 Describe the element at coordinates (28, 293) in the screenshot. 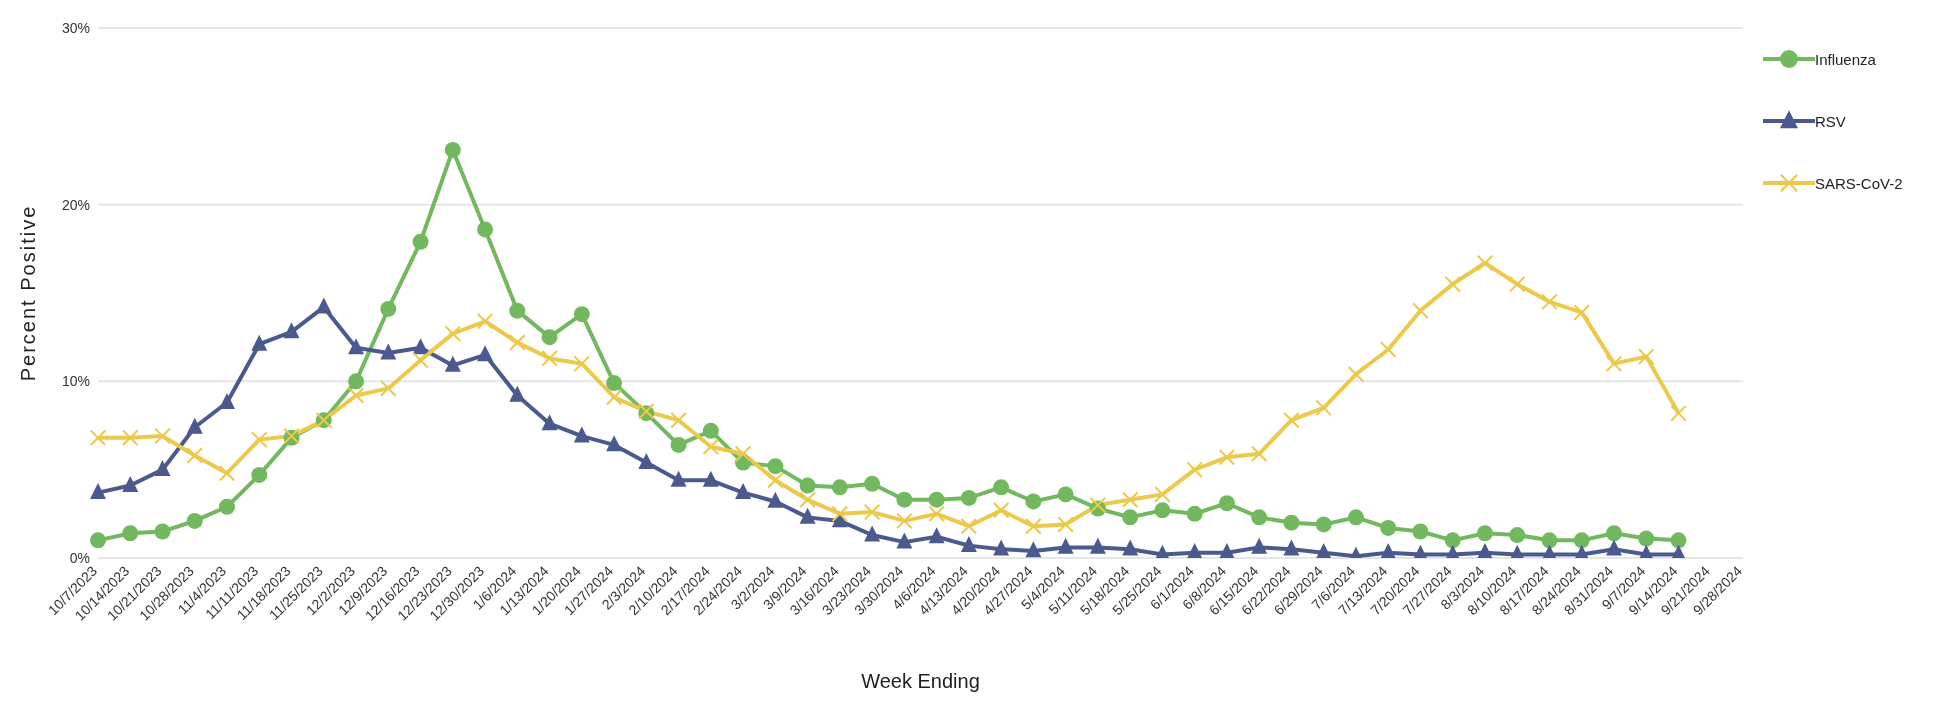

I see `y-axis-title: Percent Positive` at that location.